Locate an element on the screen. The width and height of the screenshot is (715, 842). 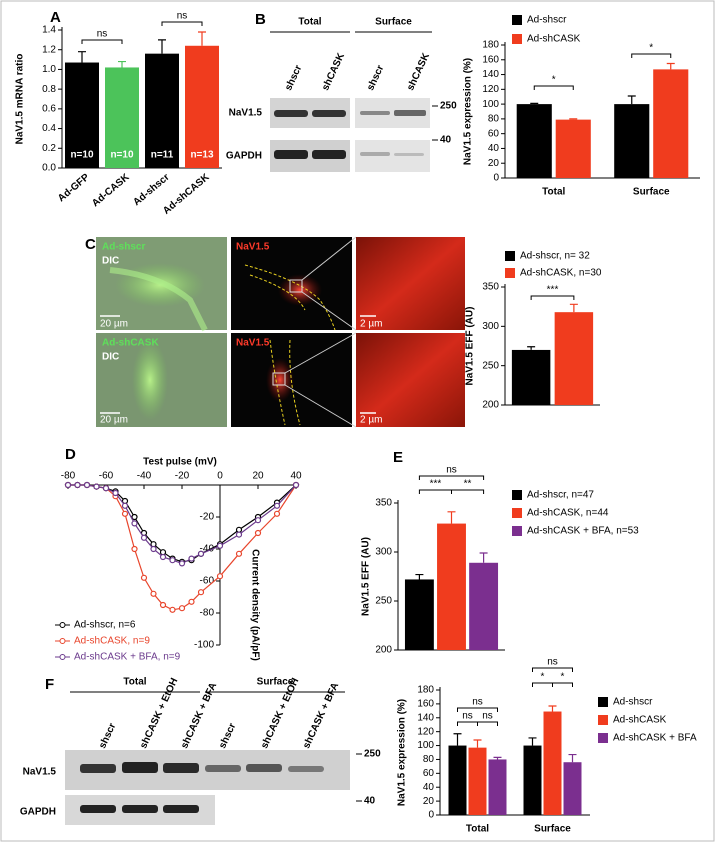
x-tick-label: Ad-CASK is located at coordinates (111, 190).